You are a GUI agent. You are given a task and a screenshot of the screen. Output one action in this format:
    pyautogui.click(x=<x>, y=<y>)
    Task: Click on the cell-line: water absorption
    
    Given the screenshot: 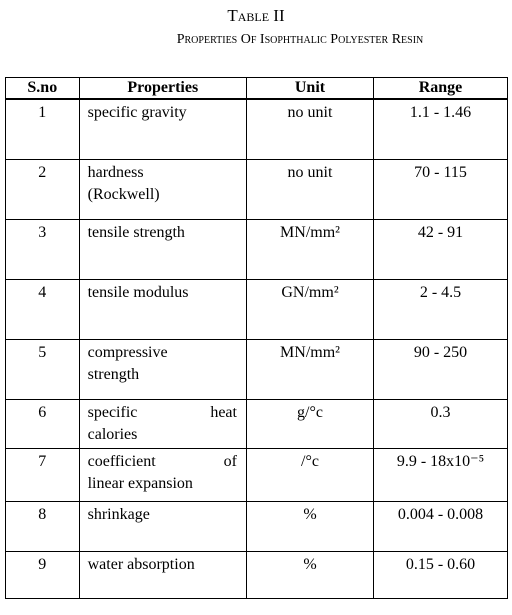 What is the action you would take?
    pyautogui.click(x=141, y=564)
    